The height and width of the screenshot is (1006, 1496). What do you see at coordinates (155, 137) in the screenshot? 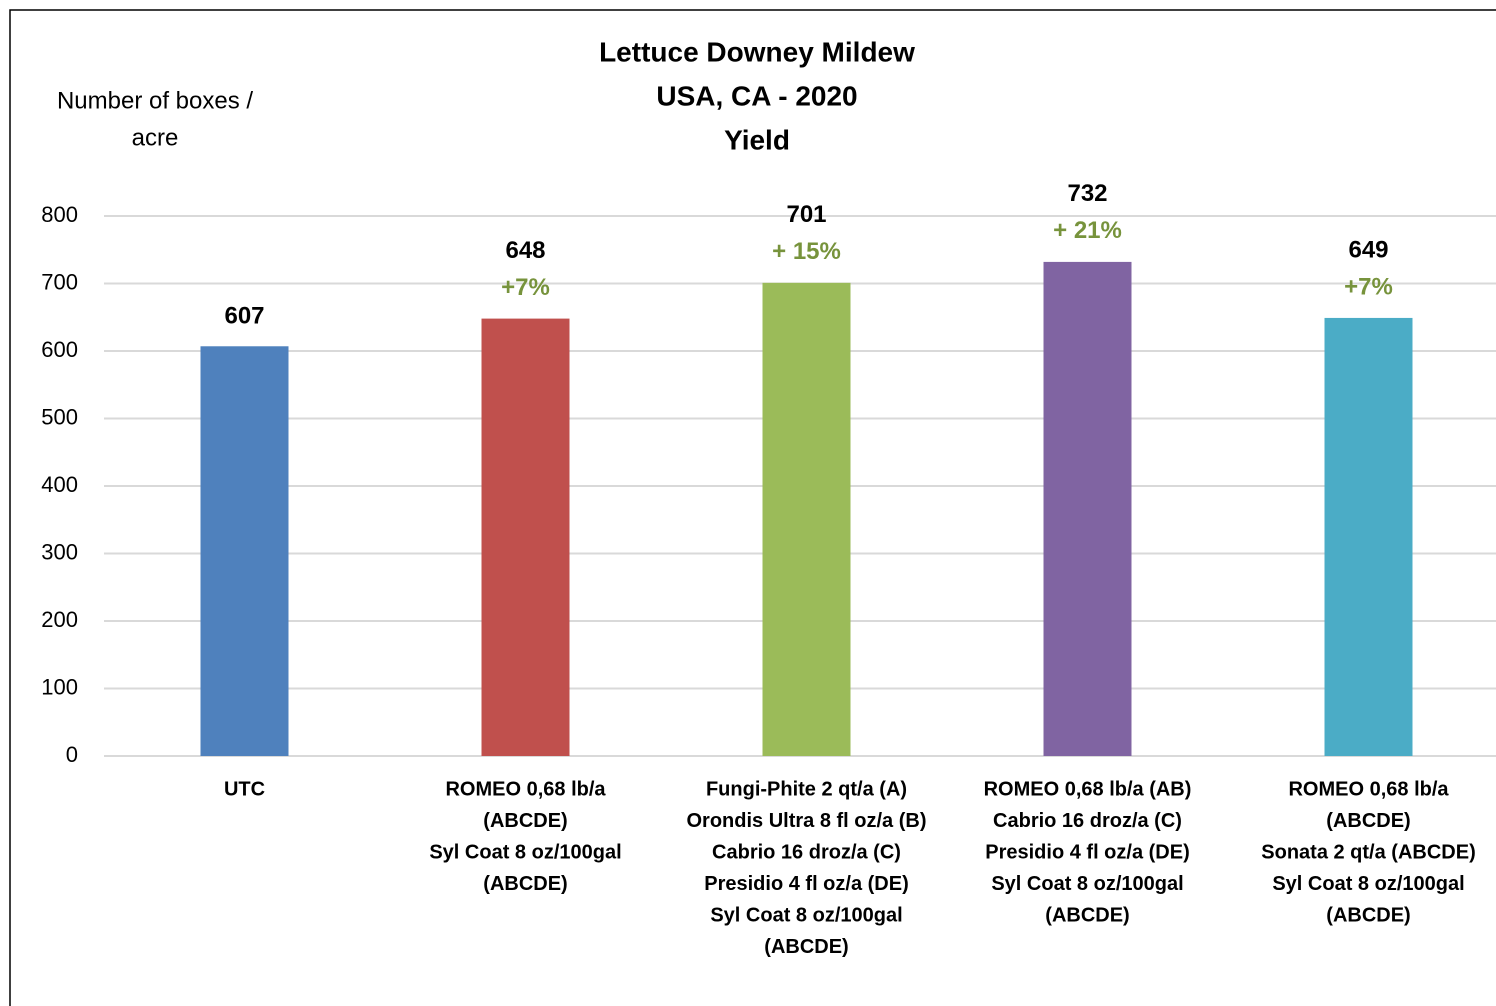
I see `y-axis-label: acre` at bounding box center [155, 137].